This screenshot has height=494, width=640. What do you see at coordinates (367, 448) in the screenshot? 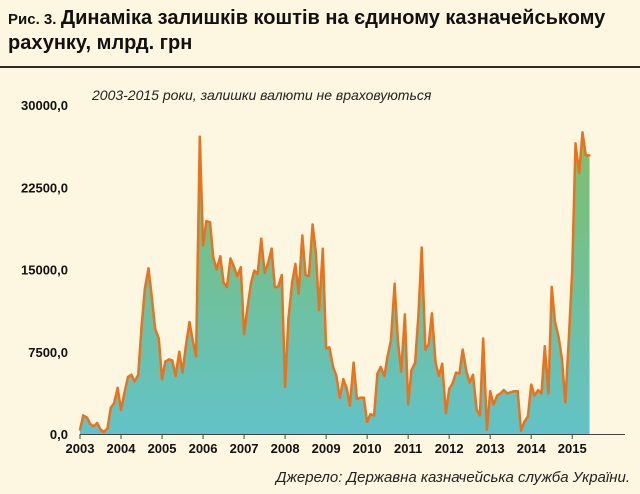
I see `x-tick-label: 2010` at bounding box center [367, 448].